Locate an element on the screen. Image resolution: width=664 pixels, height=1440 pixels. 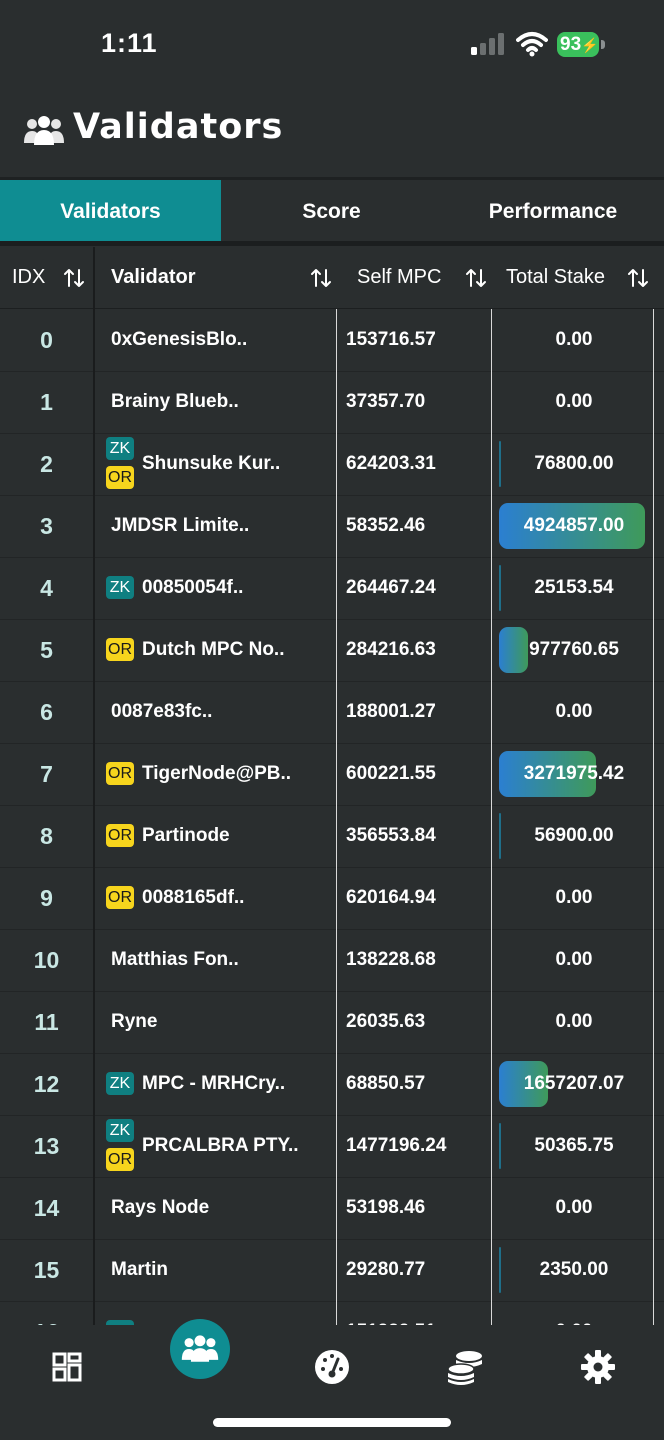
self-mpc-value: 26035.63 is located at coordinates (386, 1021).